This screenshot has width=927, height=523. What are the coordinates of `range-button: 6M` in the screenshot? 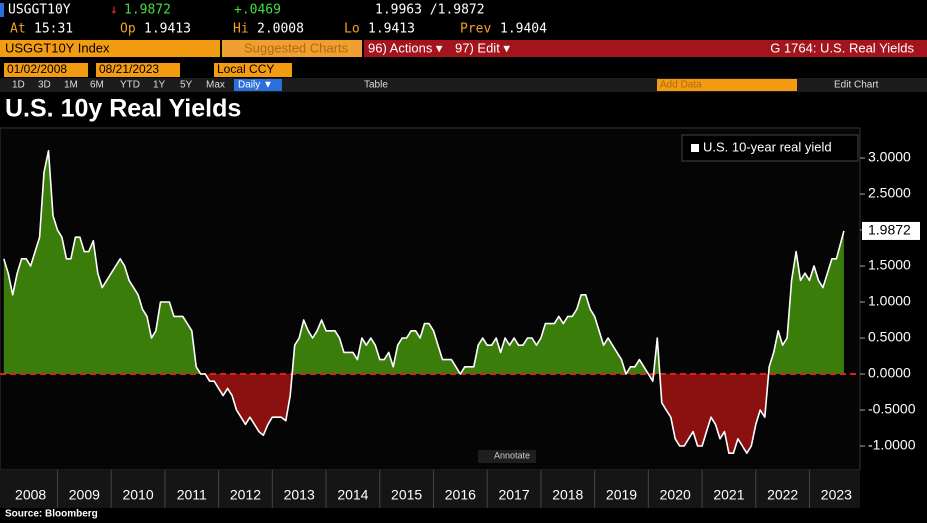 It's located at (97, 85).